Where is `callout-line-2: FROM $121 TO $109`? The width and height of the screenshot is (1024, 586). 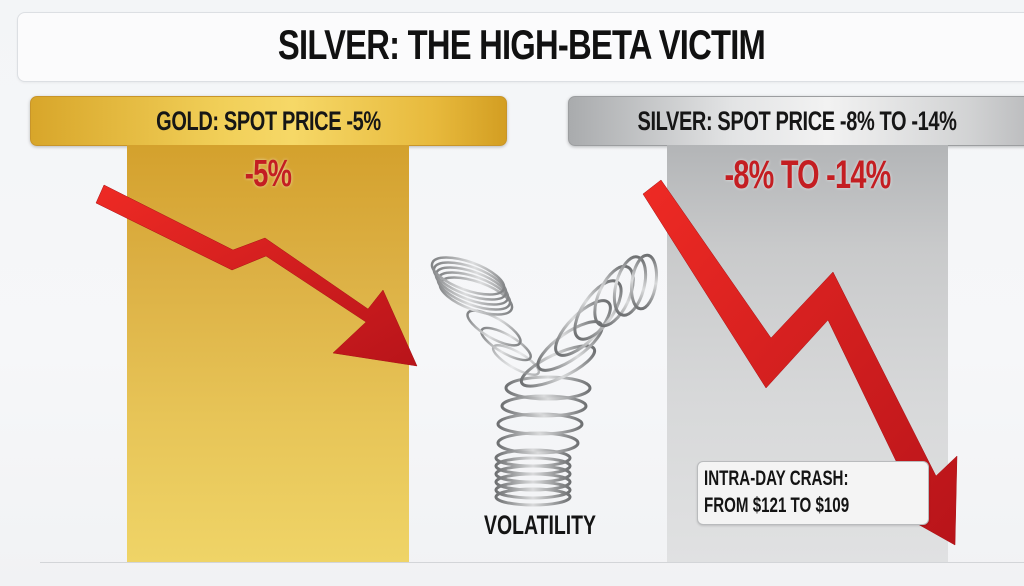 callout-line-2: FROM $121 TO $109 is located at coordinates (777, 505).